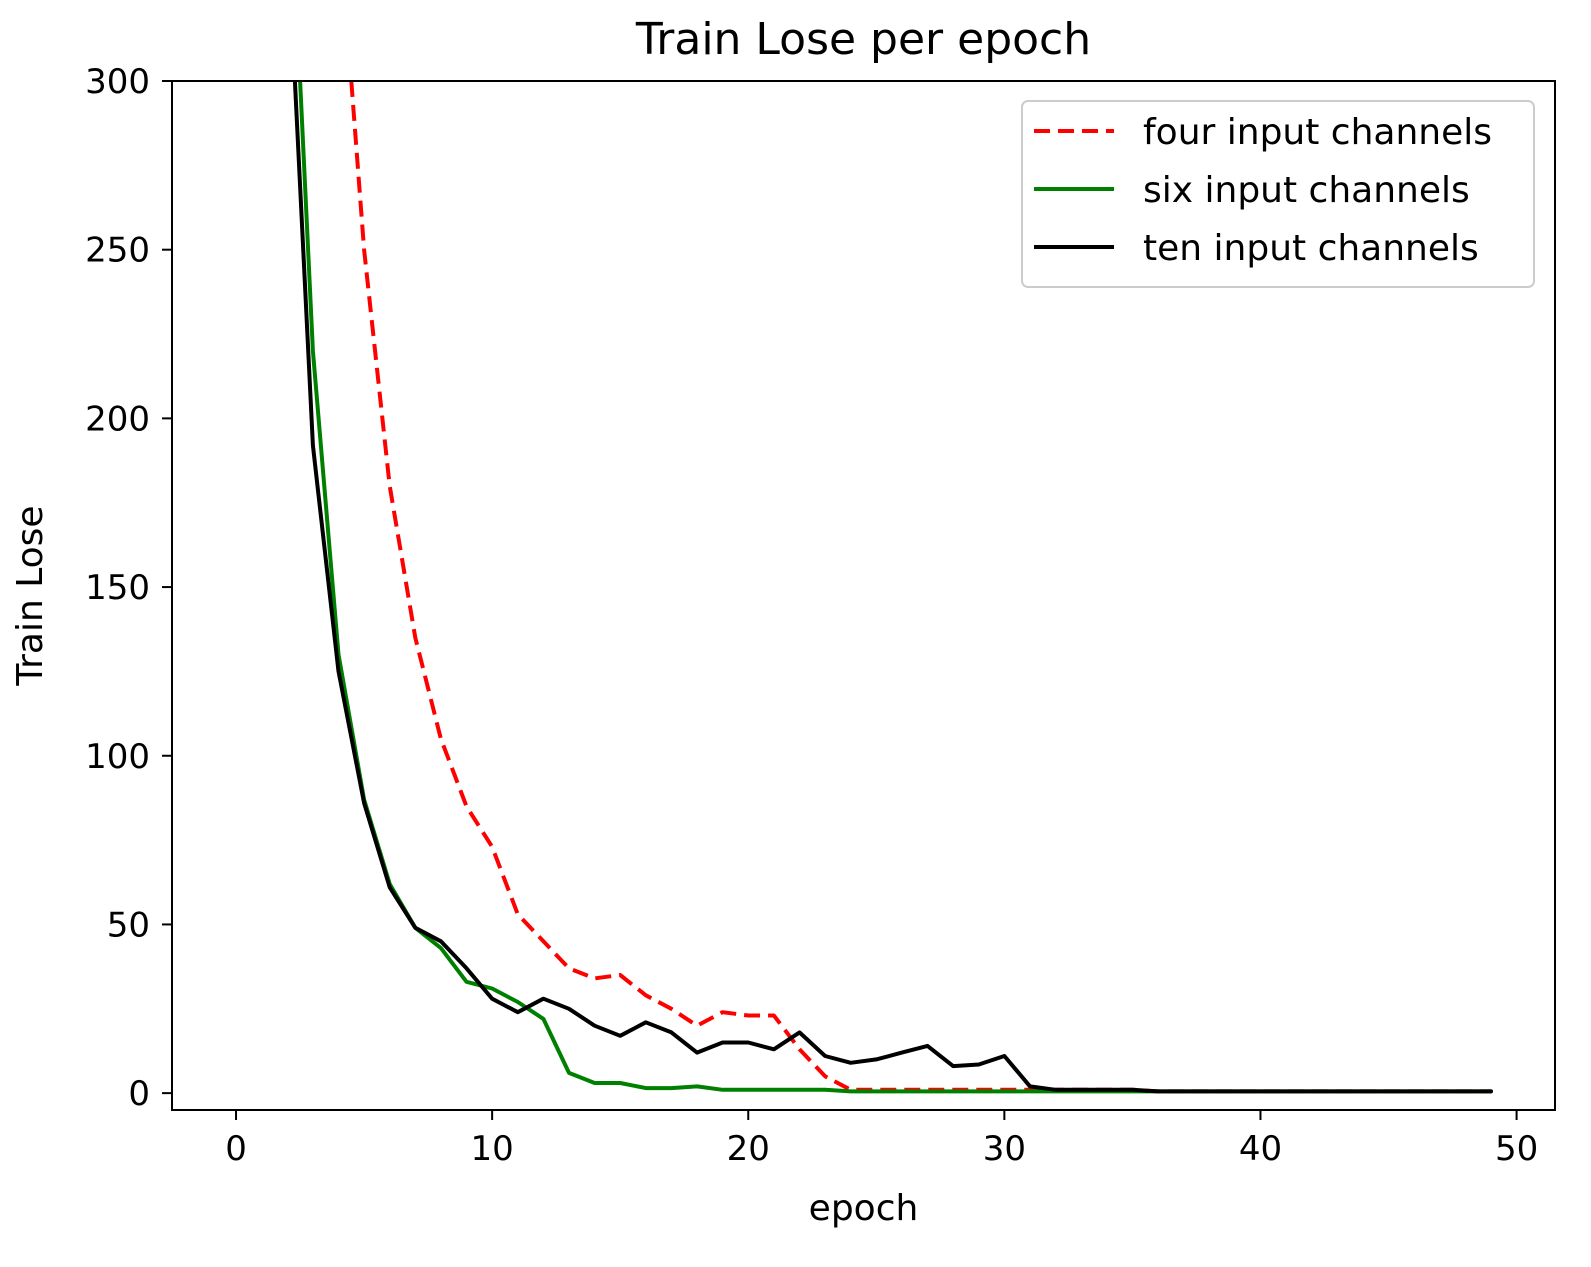  What do you see at coordinates (128, 925) in the screenshot?
I see `y-tick-label: 50` at bounding box center [128, 925].